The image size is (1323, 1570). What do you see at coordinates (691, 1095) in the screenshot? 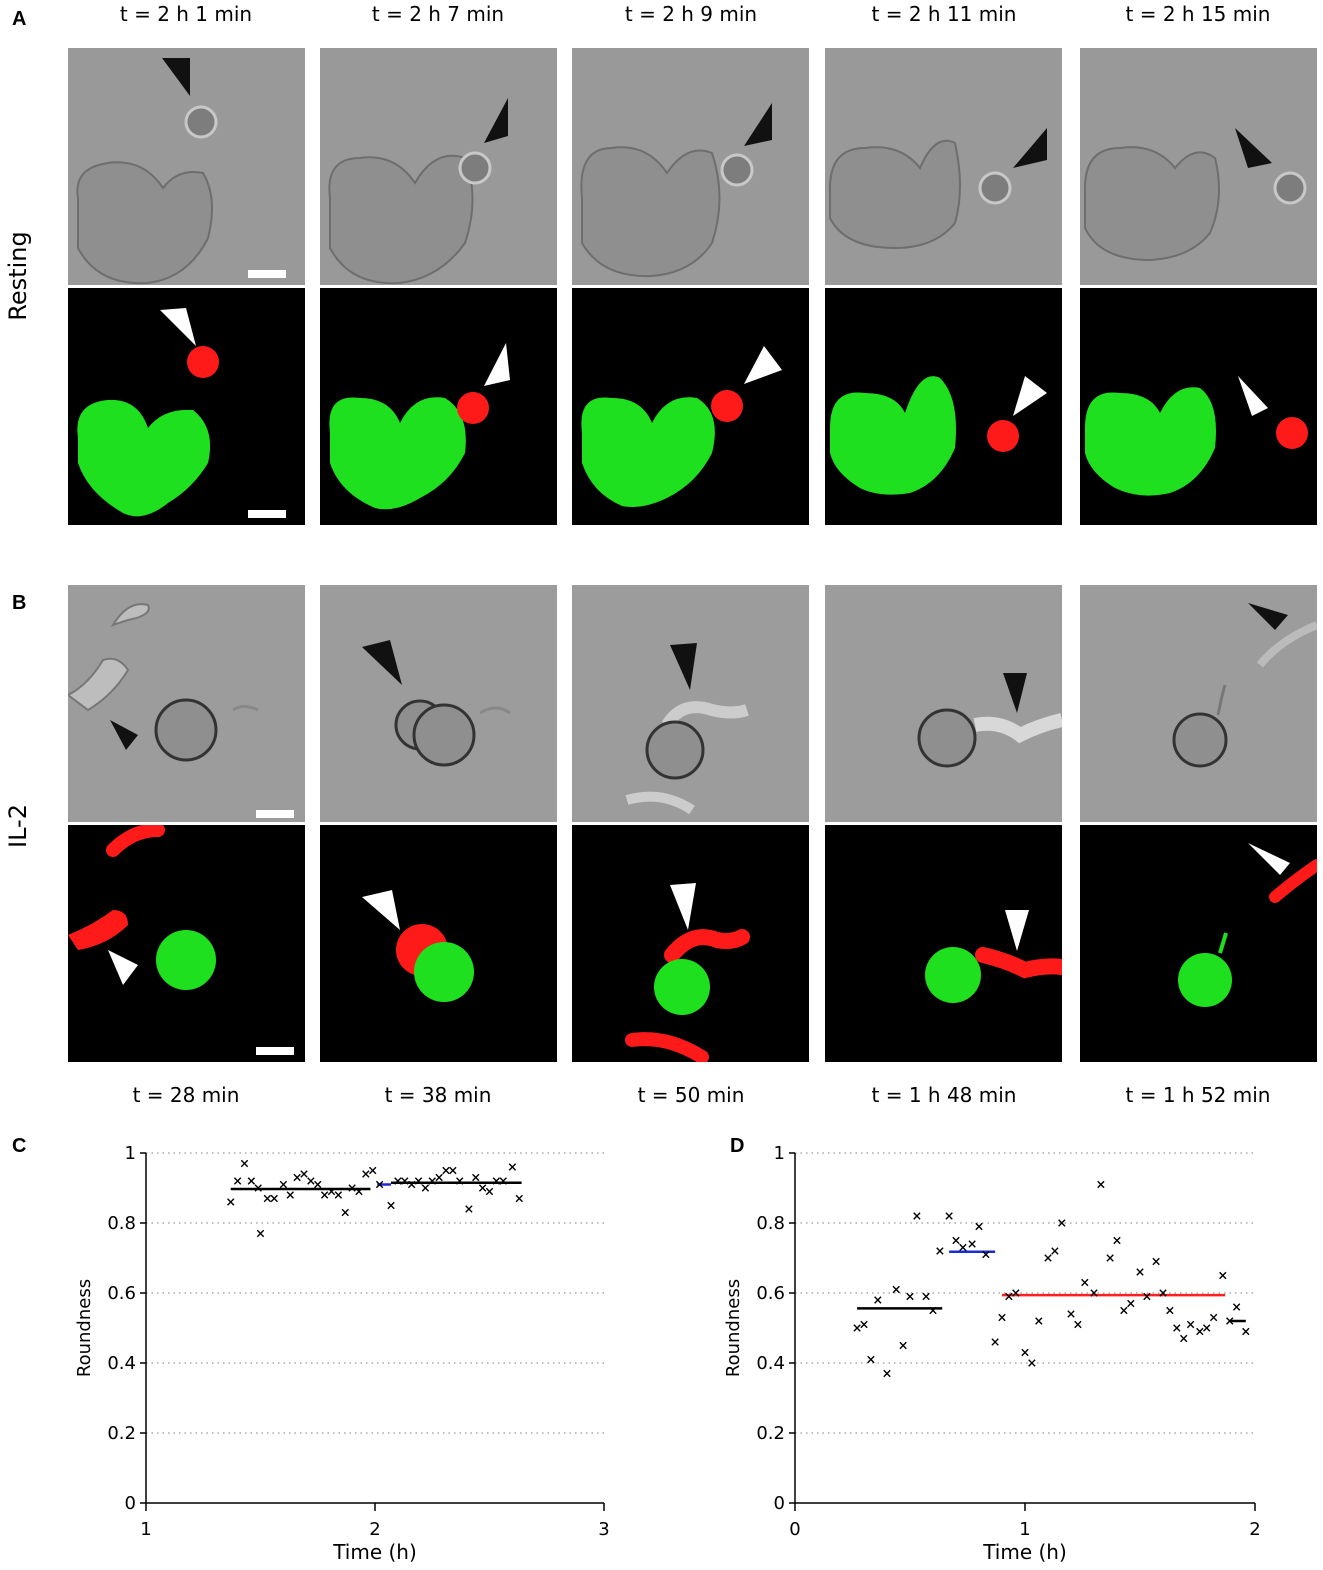
I see `time-label-b3: t = 50 min` at bounding box center [691, 1095].